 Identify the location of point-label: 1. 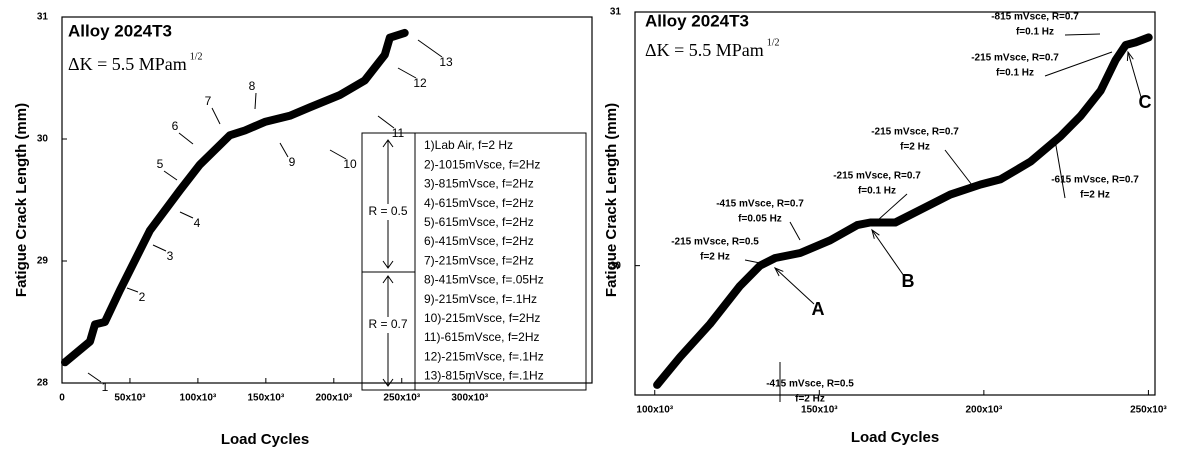
(105, 387).